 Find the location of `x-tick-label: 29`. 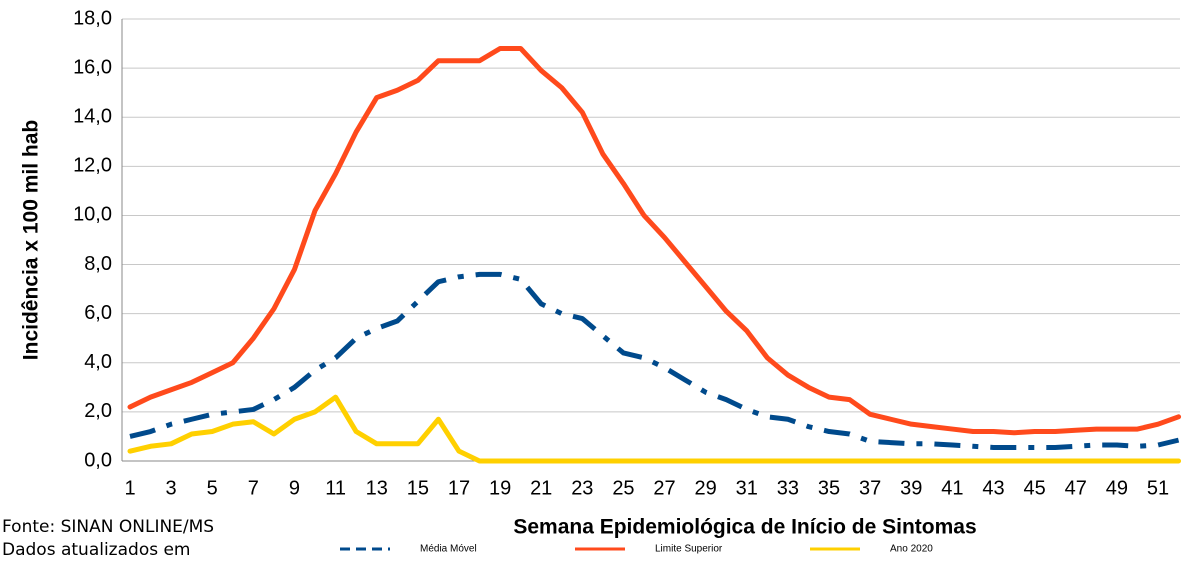

x-tick-label: 29 is located at coordinates (706, 488).